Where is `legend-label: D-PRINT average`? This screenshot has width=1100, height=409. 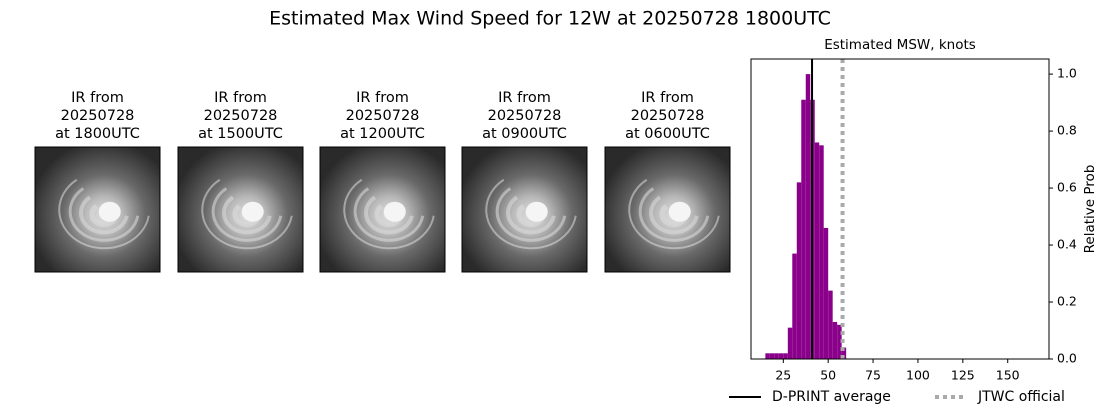
legend-label: D-PRINT average is located at coordinates (831, 397).